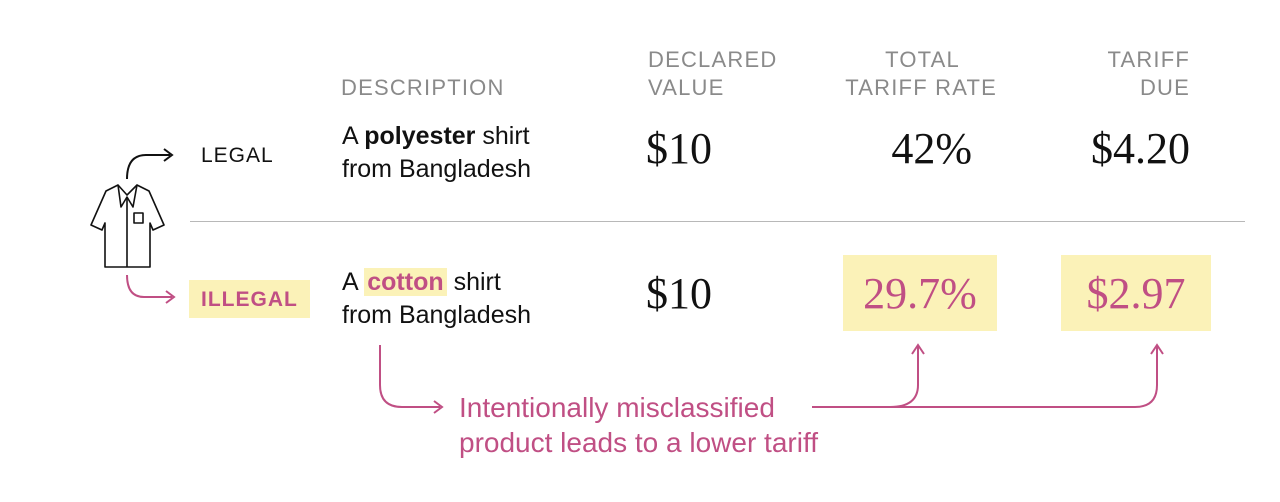 This screenshot has width=1280, height=502. What do you see at coordinates (679, 293) in the screenshot?
I see `row-illegal-declared-value: $10` at bounding box center [679, 293].